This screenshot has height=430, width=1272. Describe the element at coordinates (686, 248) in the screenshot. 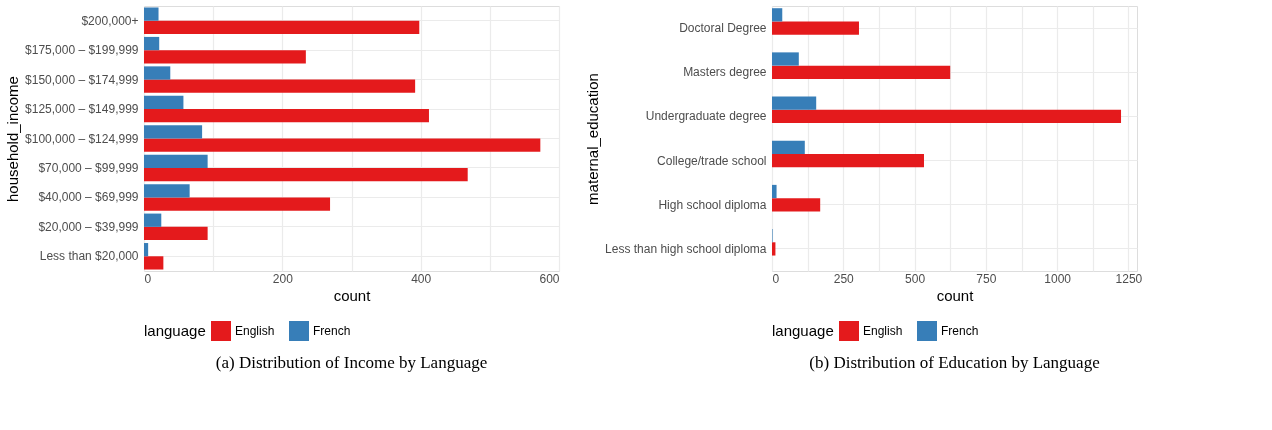

I see `y-tick-label: Less than high school diploma` at that location.